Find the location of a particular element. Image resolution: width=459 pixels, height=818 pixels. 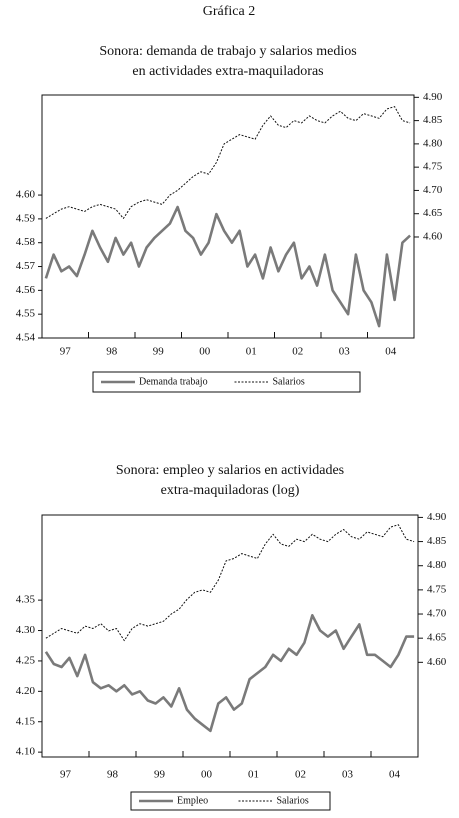

y-tick-label: 4.20 is located at coordinates (26, 691).